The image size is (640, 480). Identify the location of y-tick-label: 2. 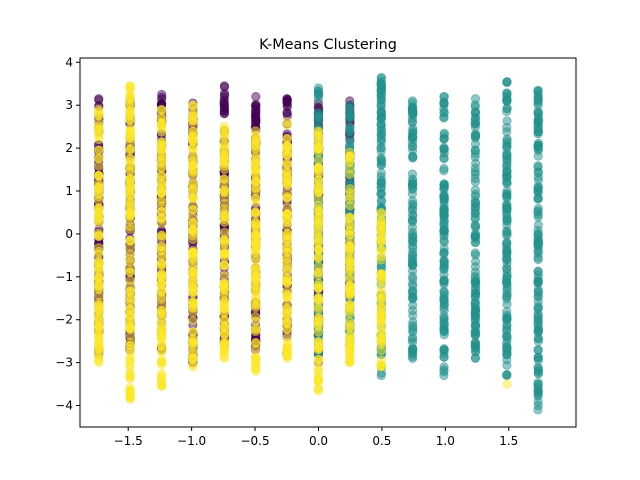
(69, 148).